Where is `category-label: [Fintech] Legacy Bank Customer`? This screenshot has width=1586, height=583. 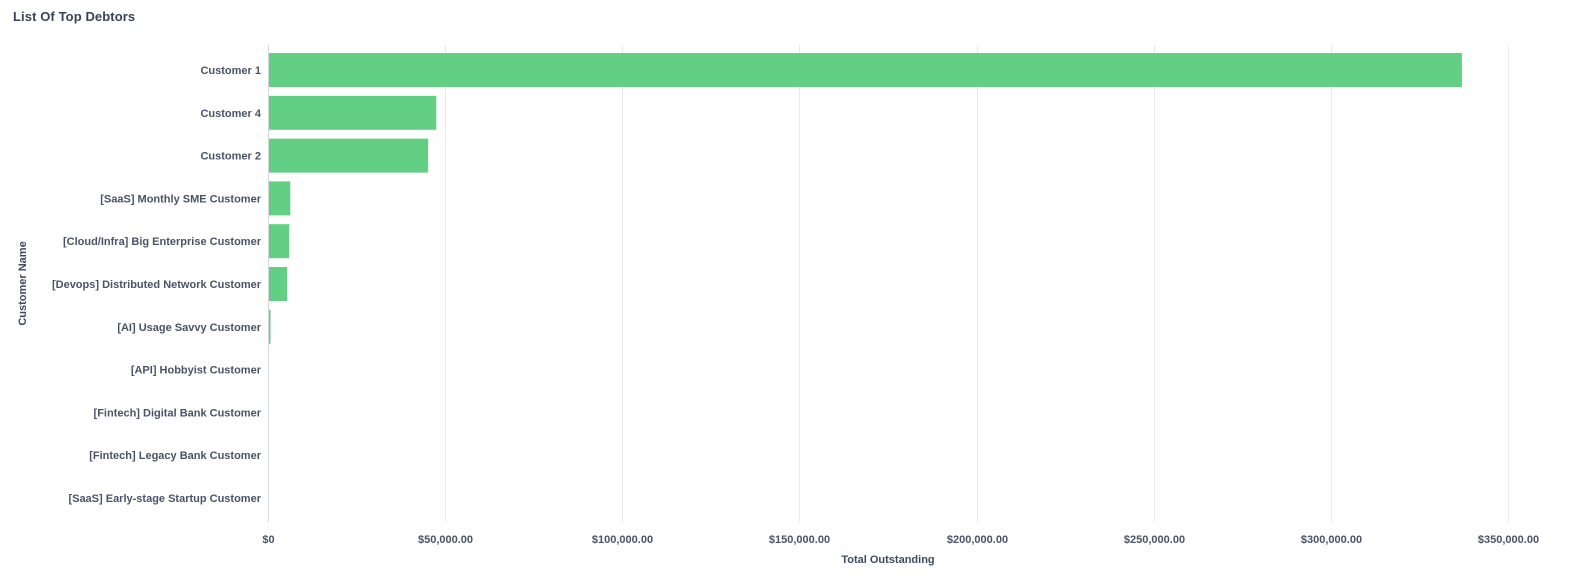
category-label: [Fintech] Legacy Bank Customer is located at coordinates (175, 456).